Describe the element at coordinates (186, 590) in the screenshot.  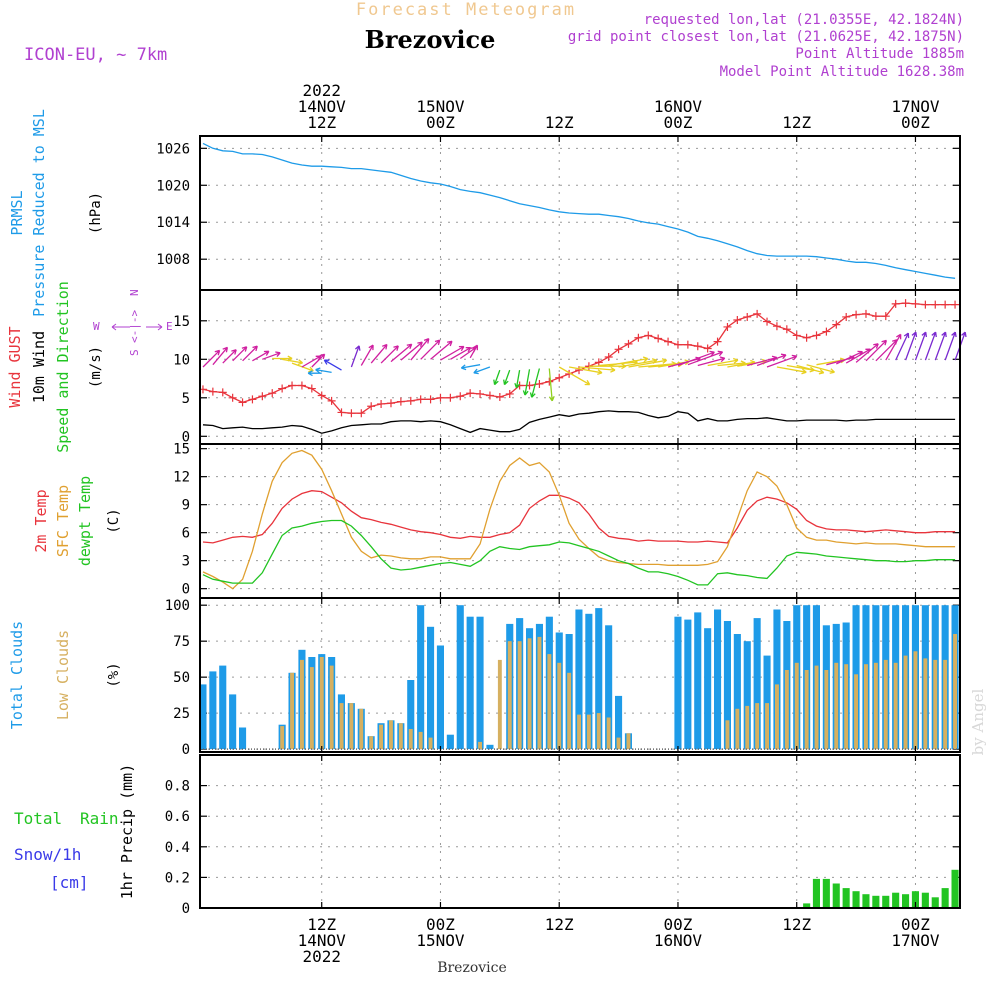
I see `y-tick-label: 0` at that location.